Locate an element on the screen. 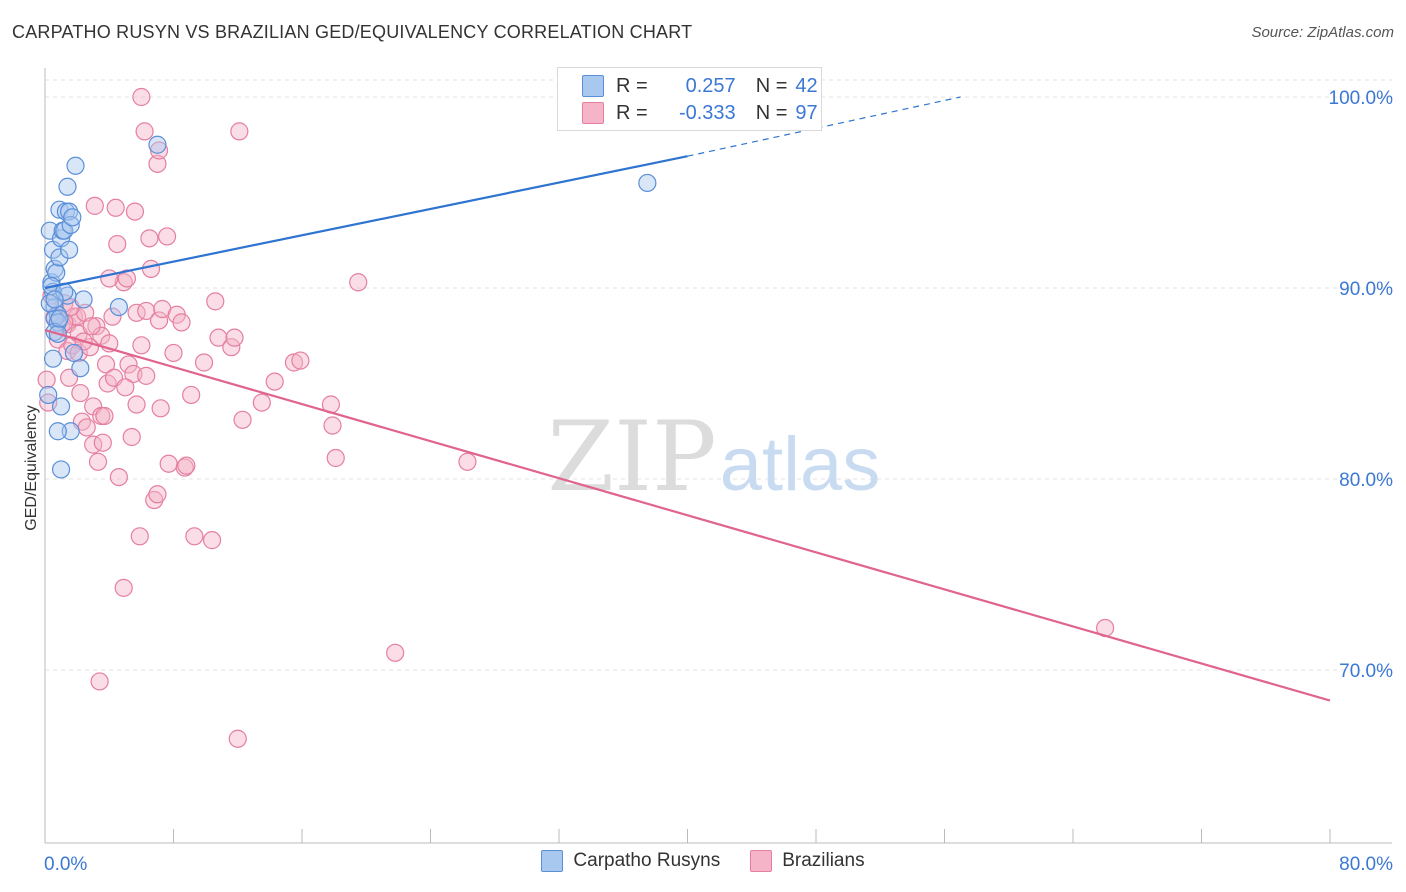 The width and height of the screenshot is (1406, 892). carpatho-trend-extension is located at coordinates (824, 126).